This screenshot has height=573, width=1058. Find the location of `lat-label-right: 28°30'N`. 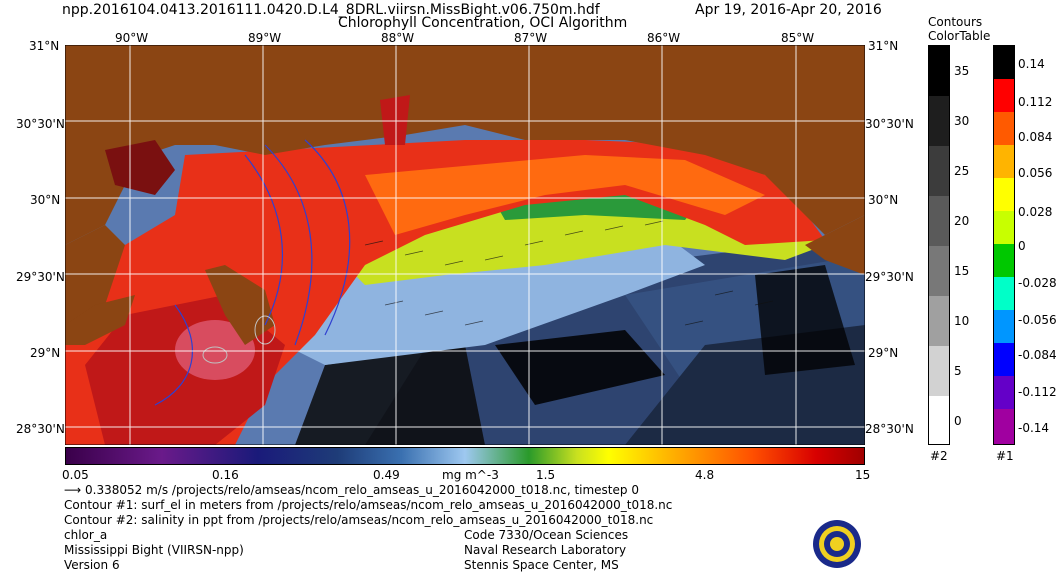

lat-label-right: 28°30'N is located at coordinates (889, 429).